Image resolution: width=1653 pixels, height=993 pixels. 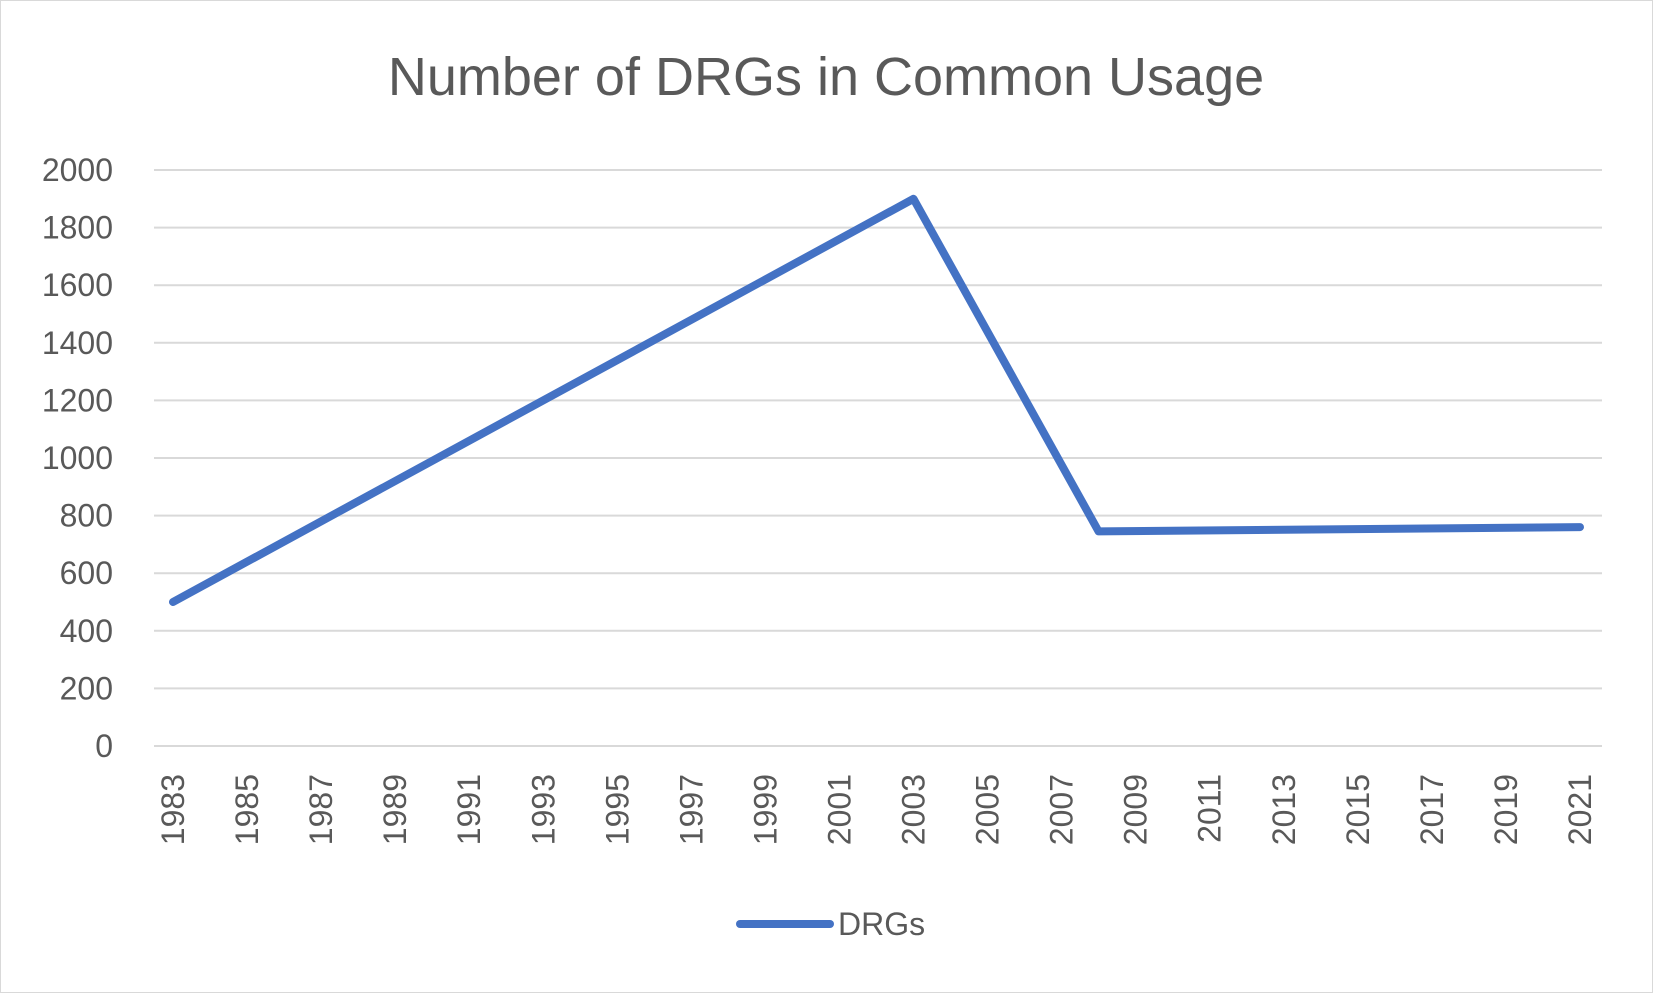 What do you see at coordinates (86, 631) in the screenshot?
I see `y-tick-label: 400` at bounding box center [86, 631].